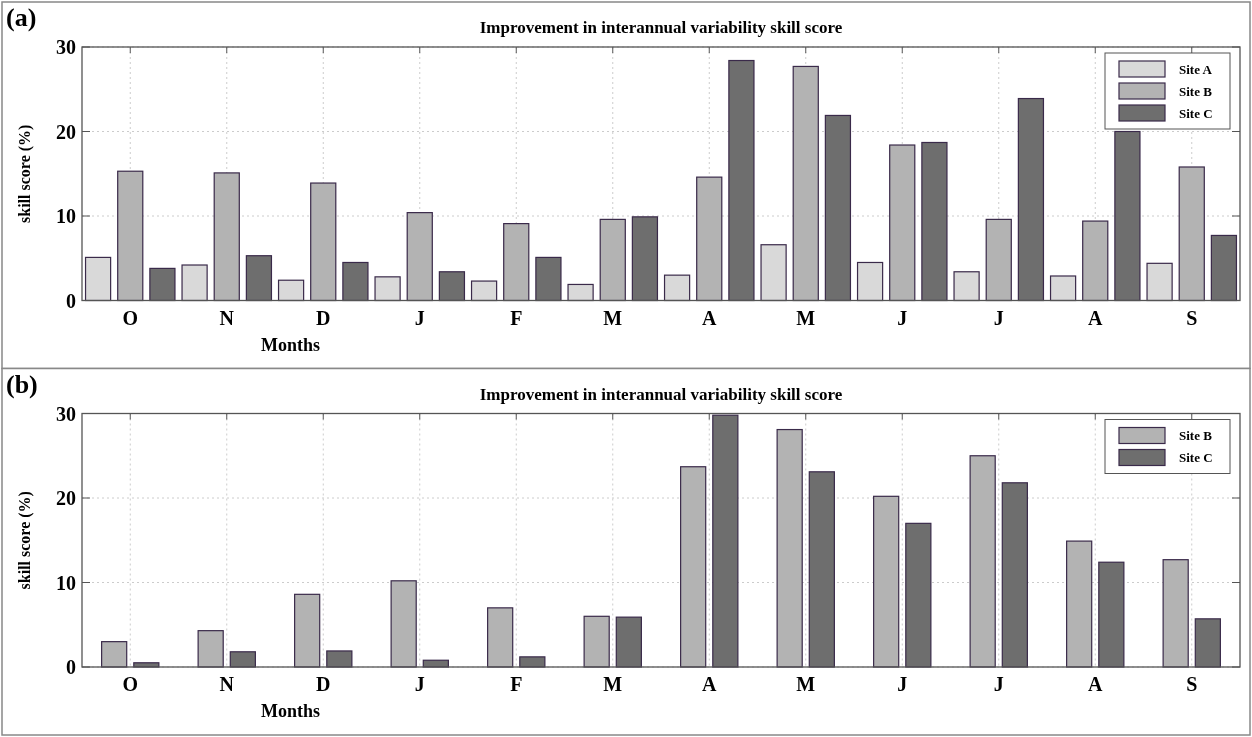  What do you see at coordinates (22, 384) in the screenshot?
I see `text: (b)` at bounding box center [22, 384].